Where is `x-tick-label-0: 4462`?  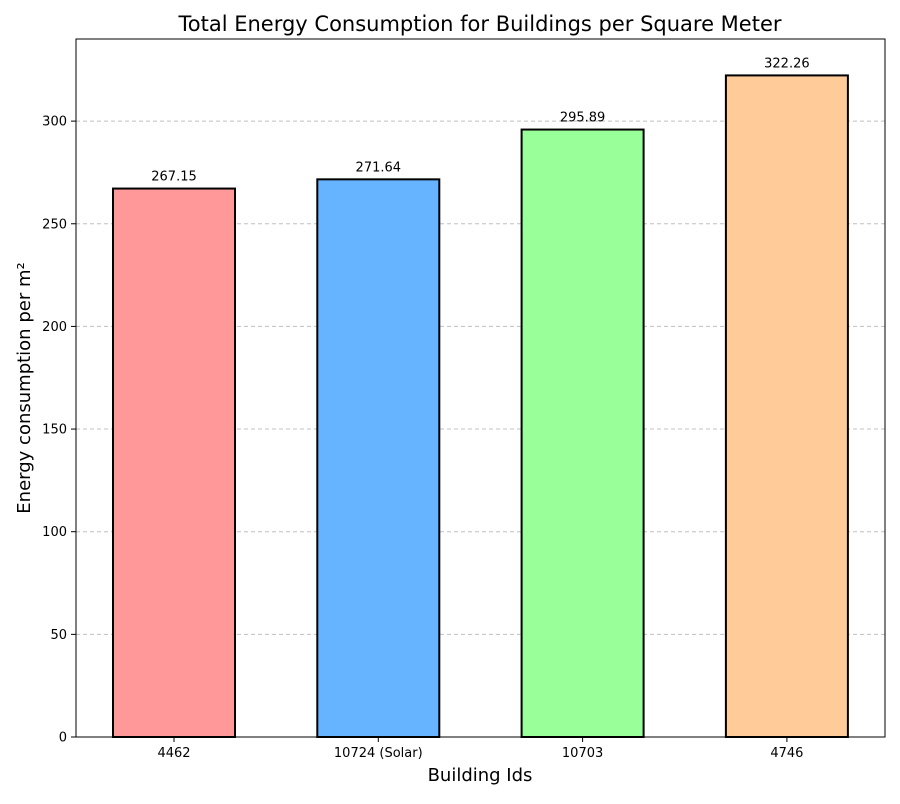 x-tick-label-0: 4462 is located at coordinates (173, 753).